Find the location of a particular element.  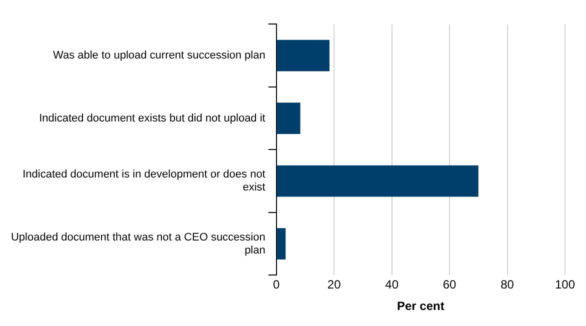

y-tick-label: Was able to upload current succession plan is located at coordinates (159, 56).